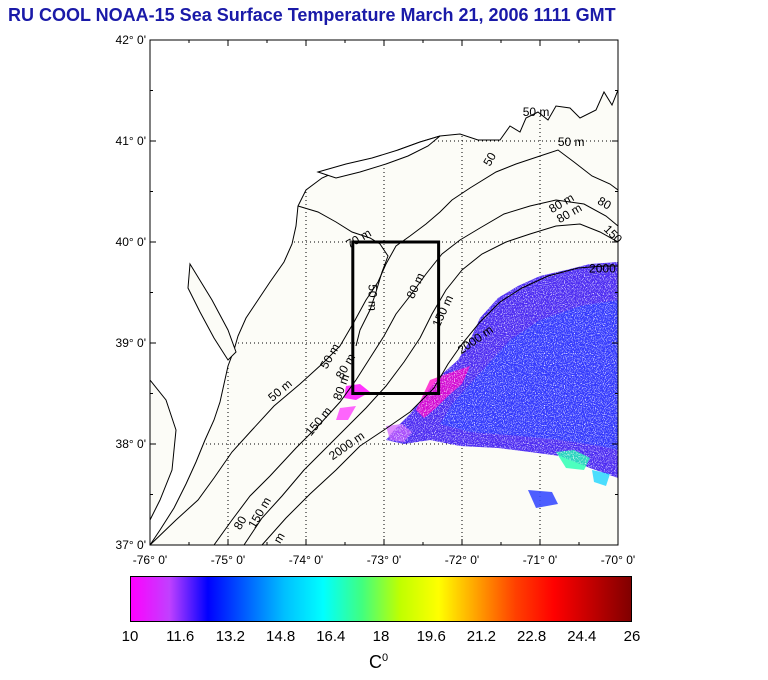 The width and height of the screenshot is (768, 680). I want to click on colorbar-gradient, so click(381, 599).